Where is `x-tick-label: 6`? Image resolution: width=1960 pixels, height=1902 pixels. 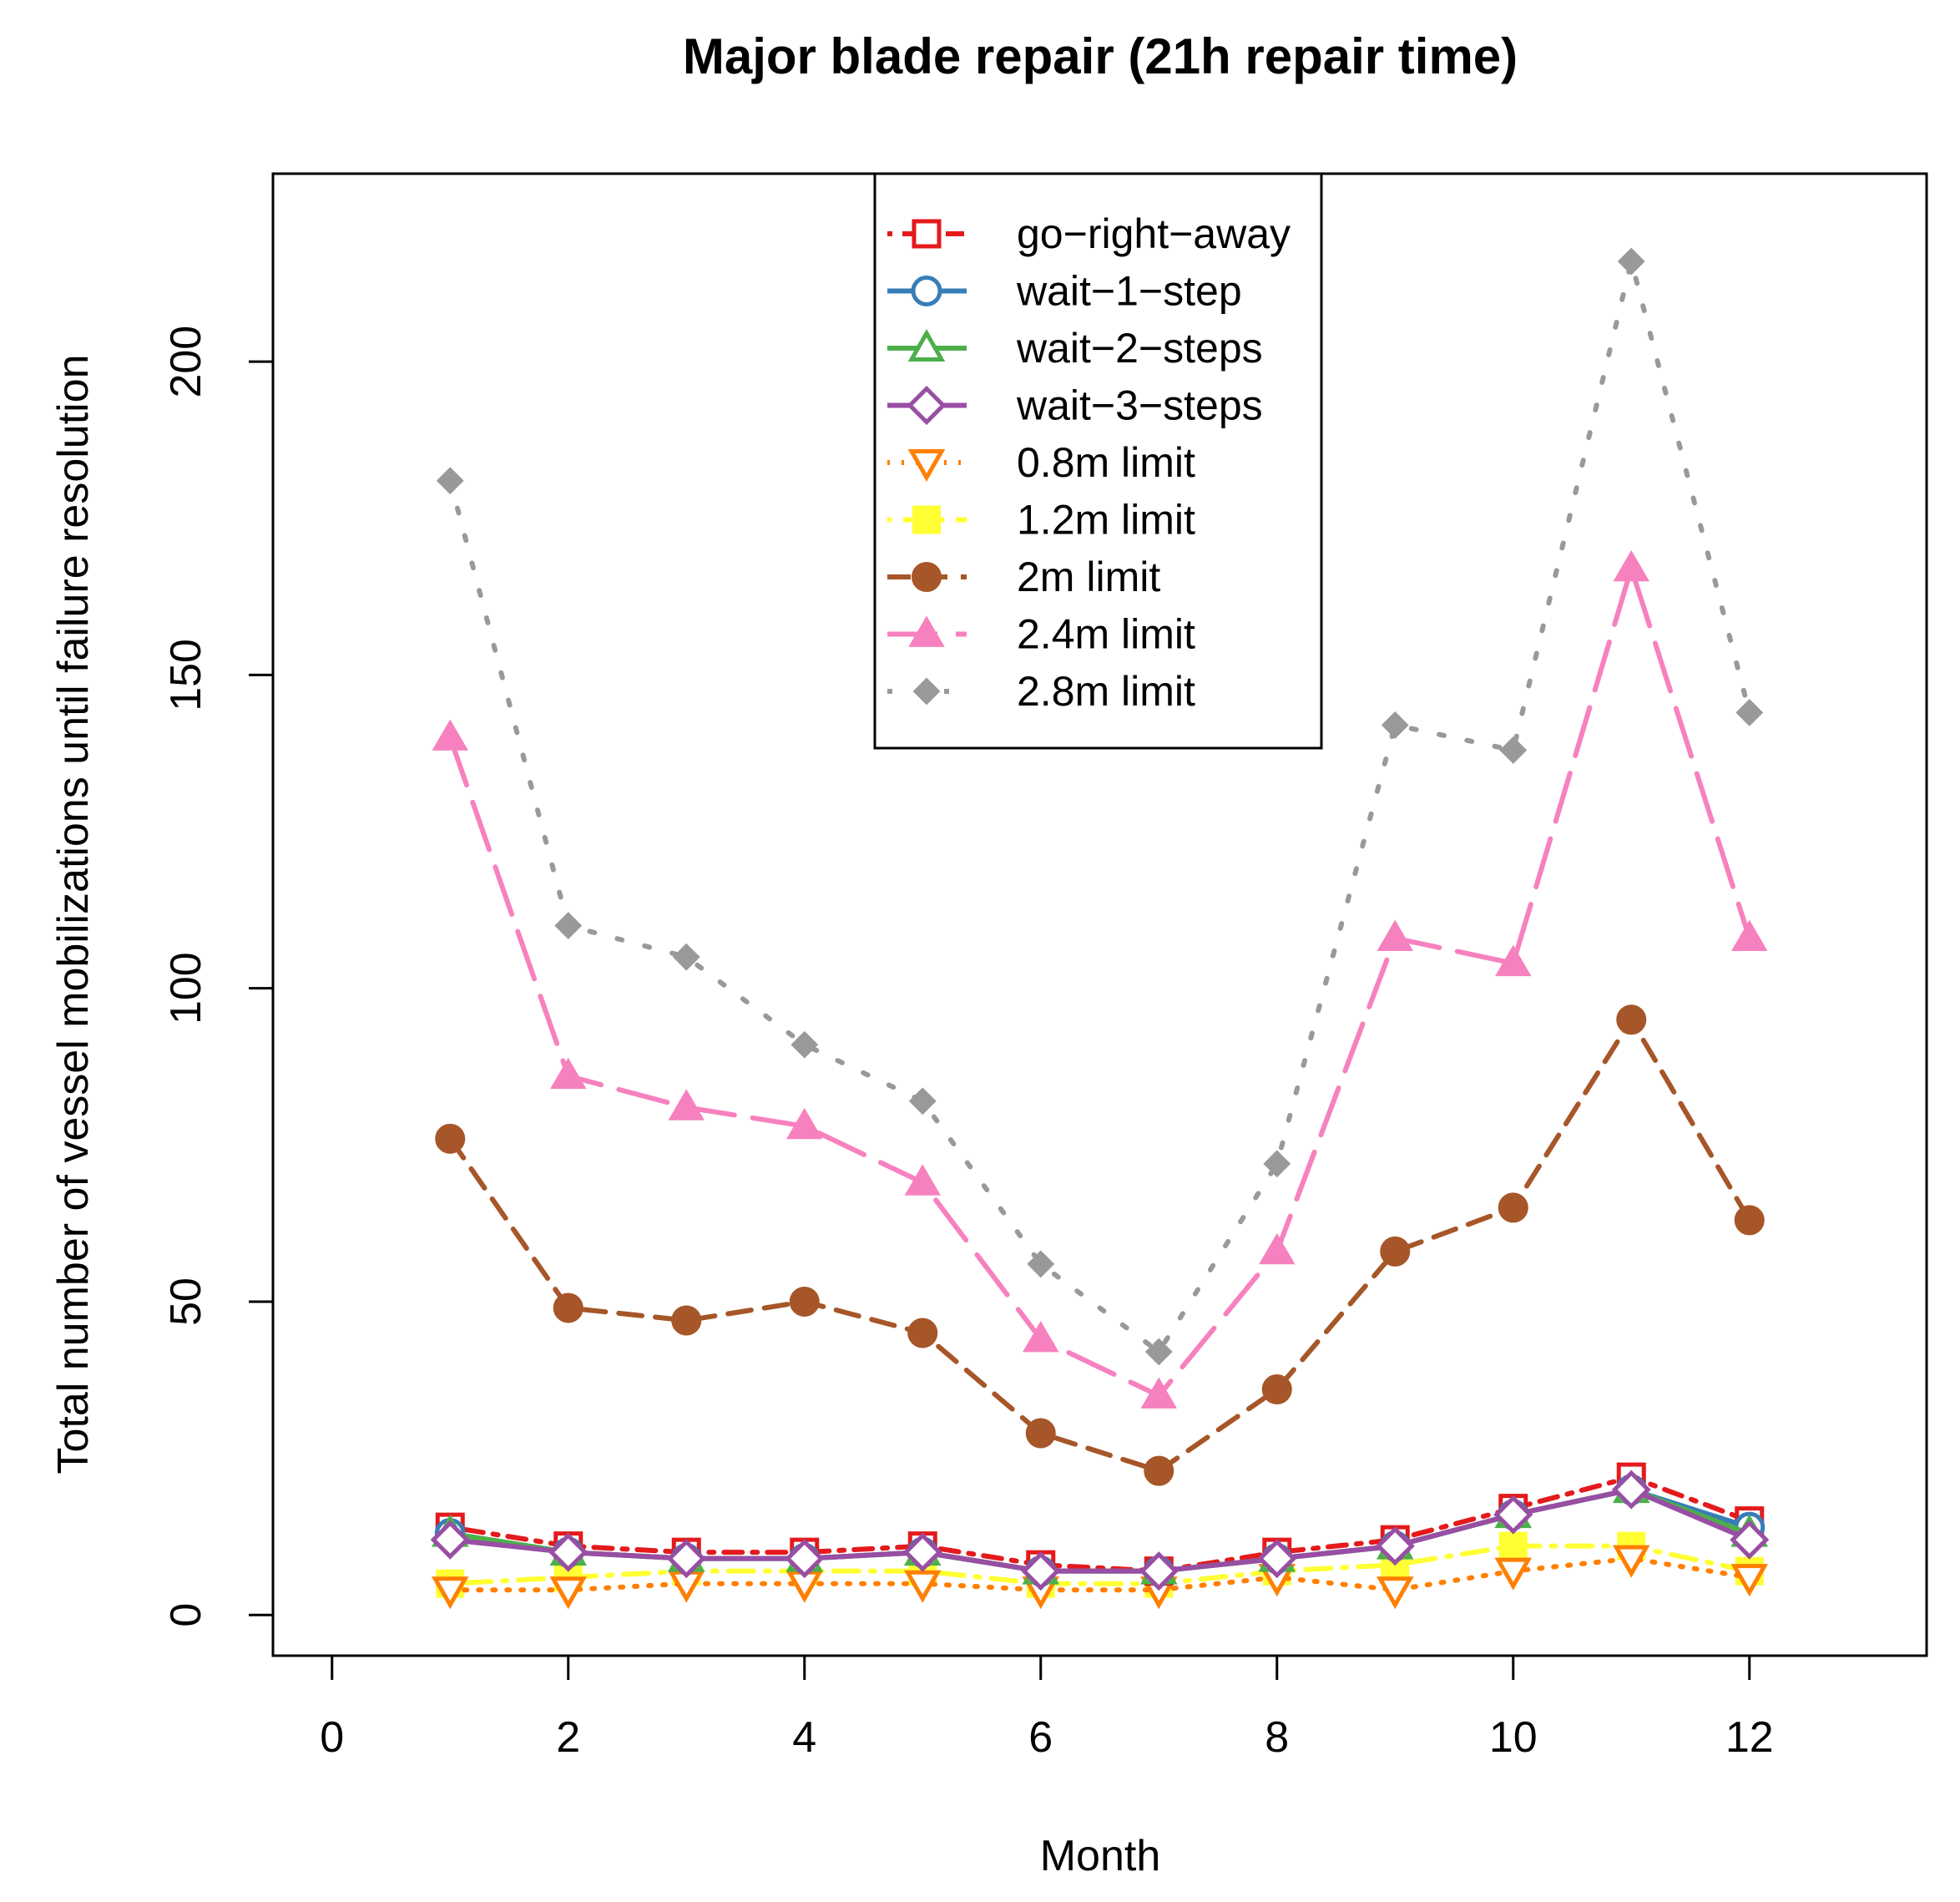
x-tick-label: 6 is located at coordinates (1040, 1738).